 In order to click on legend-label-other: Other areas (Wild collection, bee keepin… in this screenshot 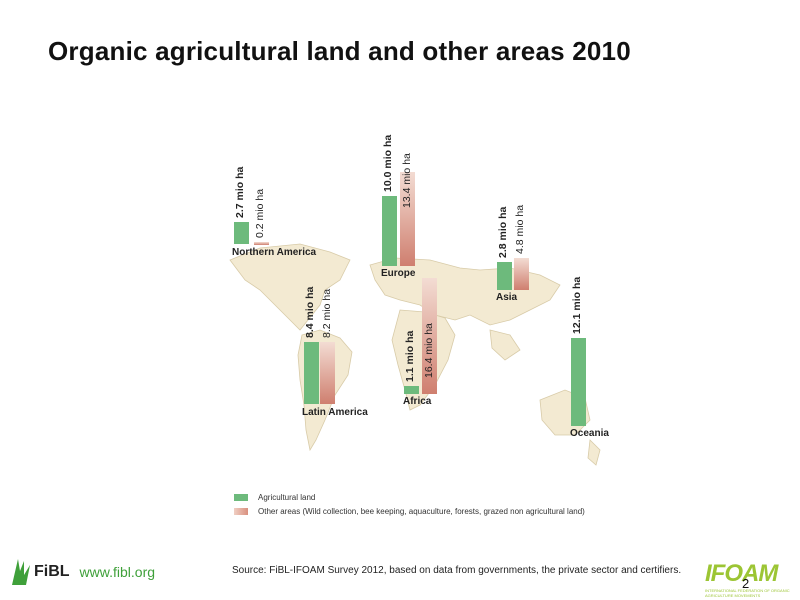, I will do `click(421, 511)`.